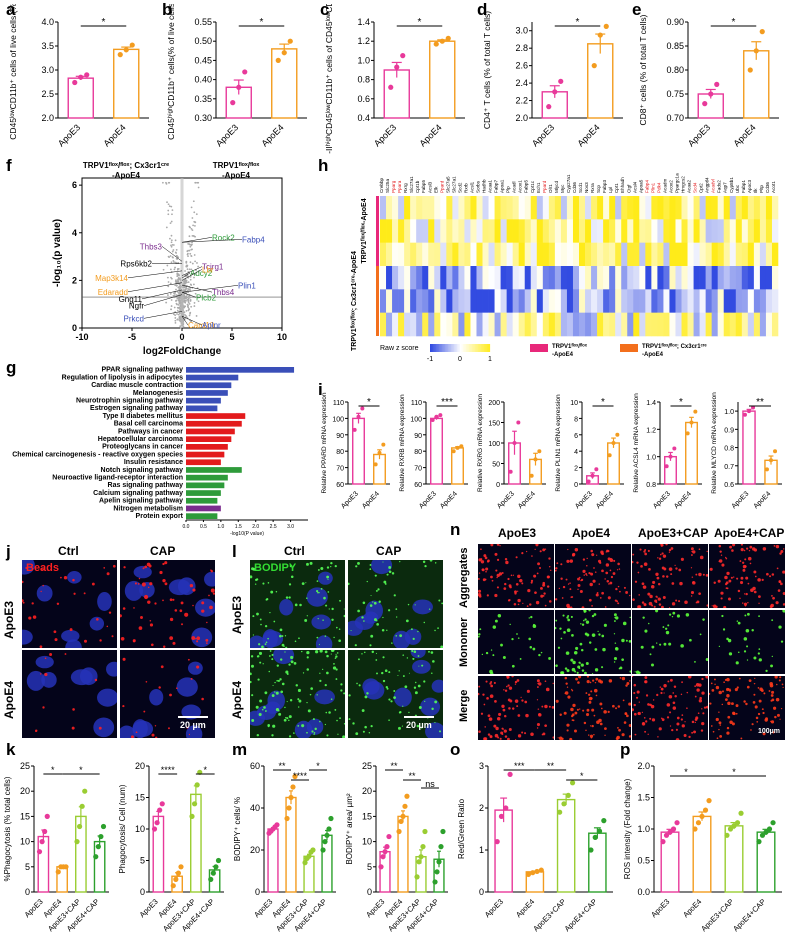  Describe the element at coordinates (81, 337) in the screenshot. I see `x-tick-label: -10` at that location.